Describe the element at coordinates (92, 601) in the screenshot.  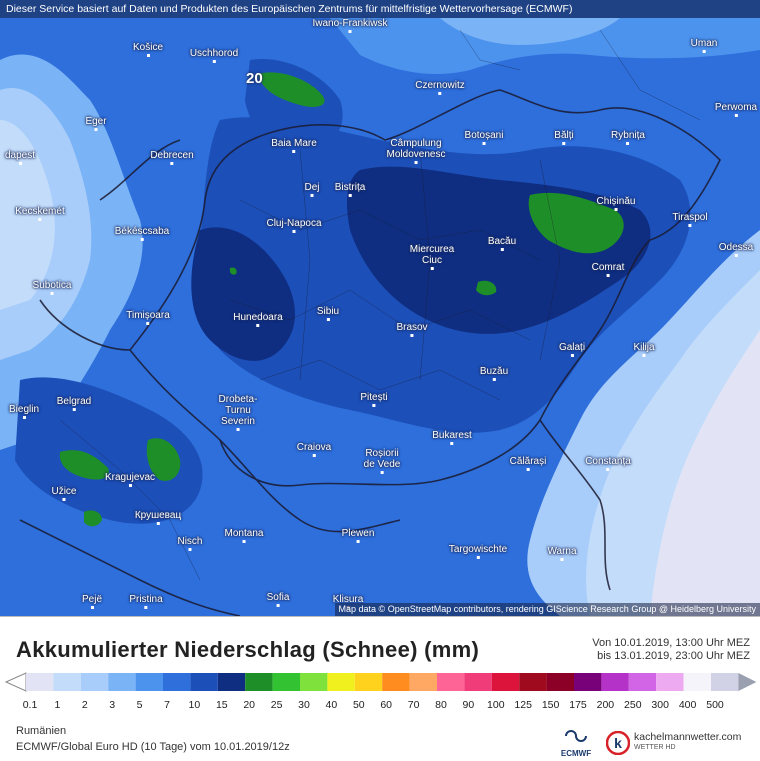
I see `city-label: Pejë` at that location.